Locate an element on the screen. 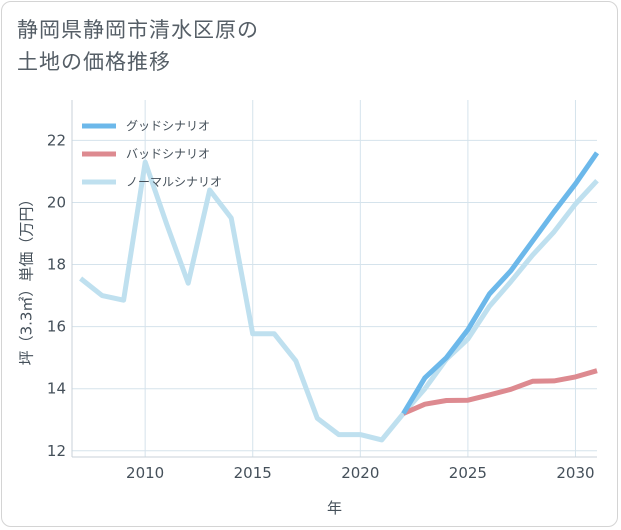  x-axis-label: 年 is located at coordinates (334, 508).